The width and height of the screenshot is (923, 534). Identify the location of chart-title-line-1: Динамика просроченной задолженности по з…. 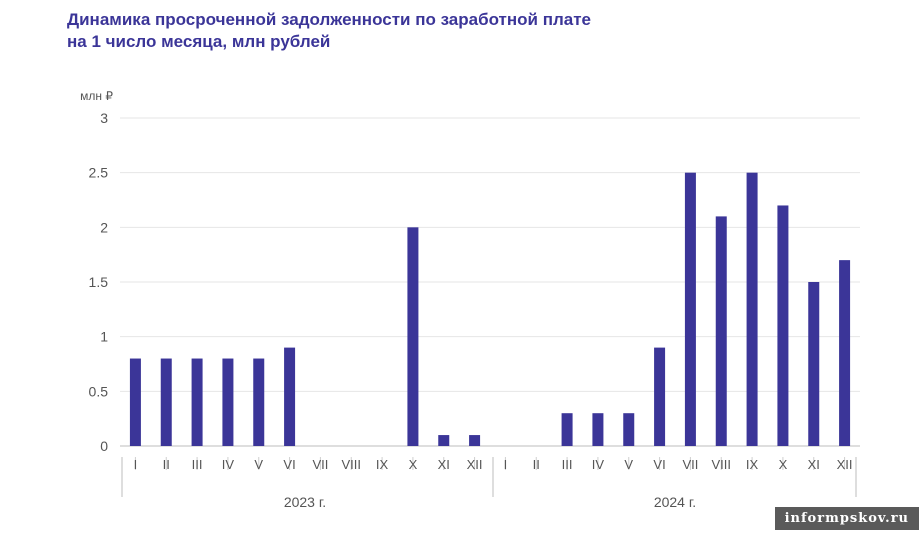
(329, 19).